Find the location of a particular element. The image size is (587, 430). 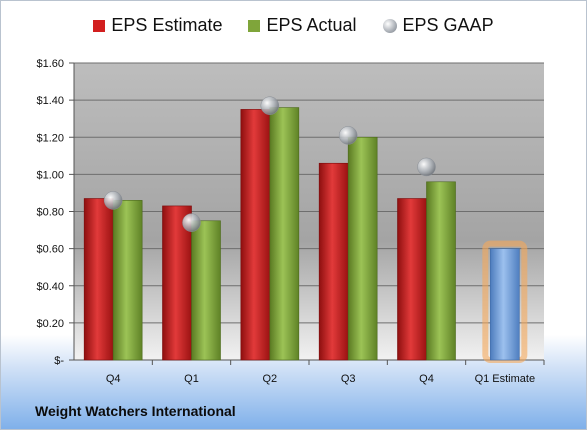

estimate-swatch-icon is located at coordinates (99, 25).